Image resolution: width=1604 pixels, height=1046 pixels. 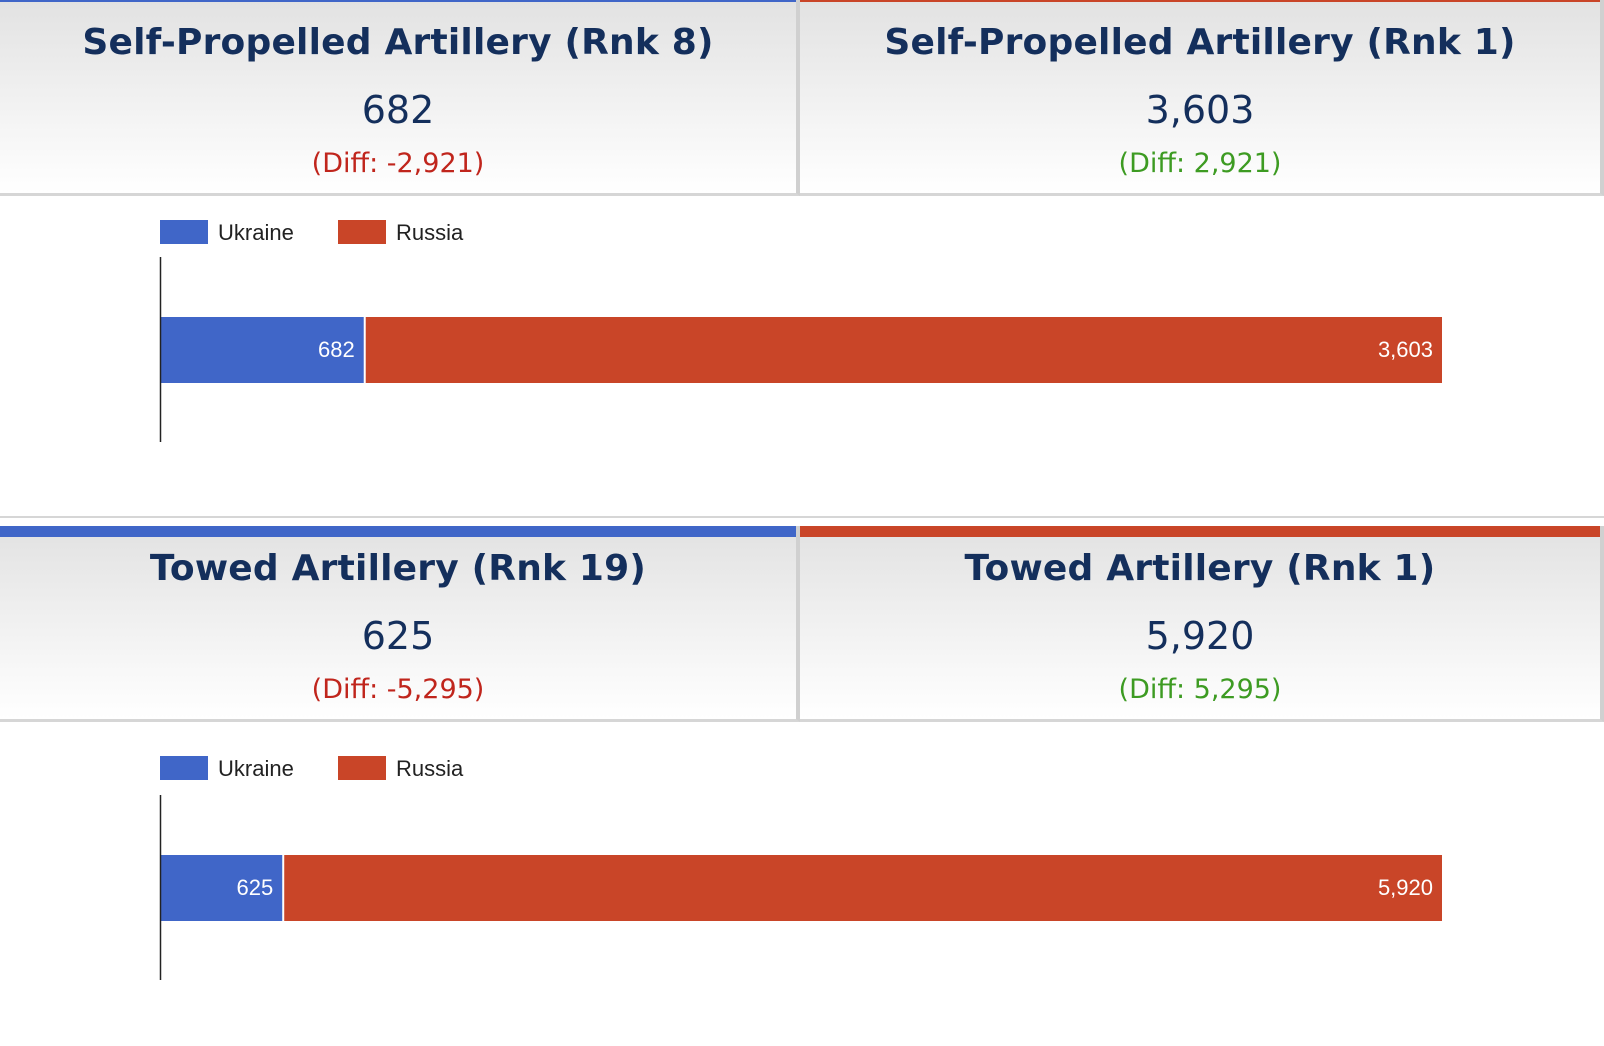 What do you see at coordinates (398, 110) in the screenshot?
I see `ukraine-panel-value-1: 682` at bounding box center [398, 110].